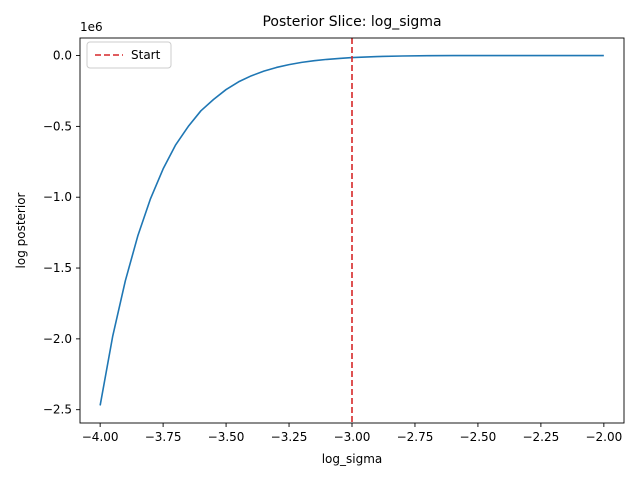 This screenshot has width=640, height=480. Describe the element at coordinates (57, 410) in the screenshot. I see `y-tick-label: −2.5` at that location.